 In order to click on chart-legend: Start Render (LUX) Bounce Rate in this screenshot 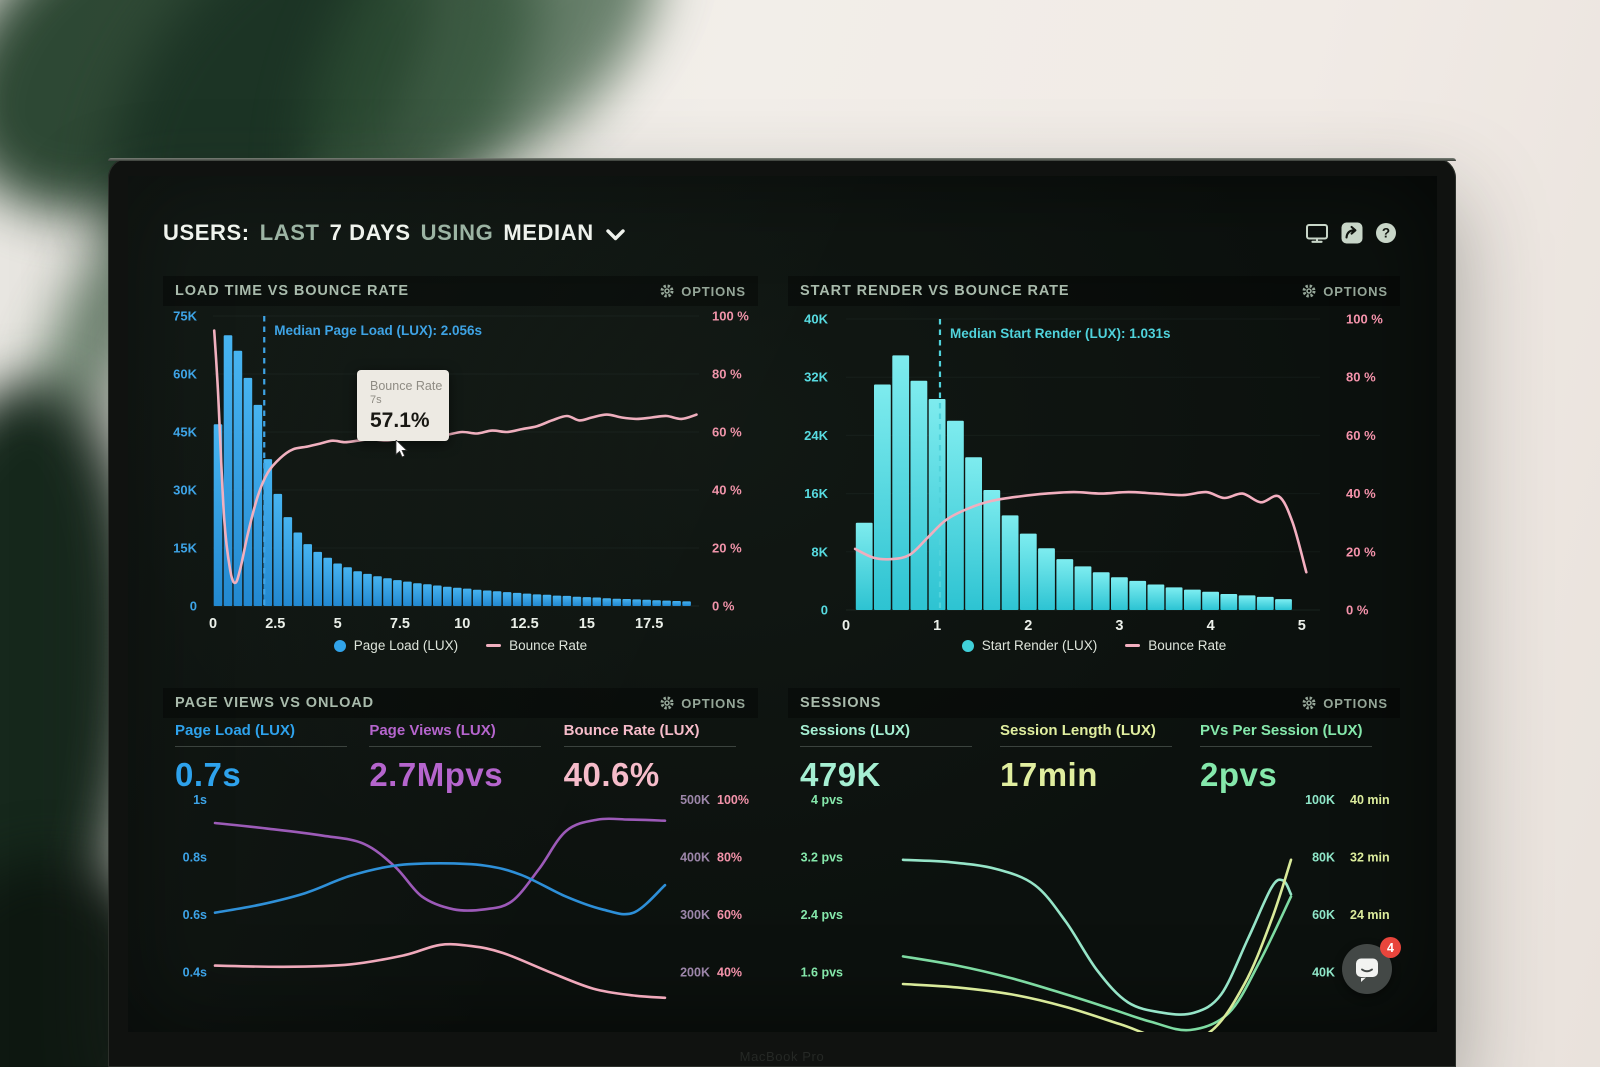, I will do `click(1094, 645)`.